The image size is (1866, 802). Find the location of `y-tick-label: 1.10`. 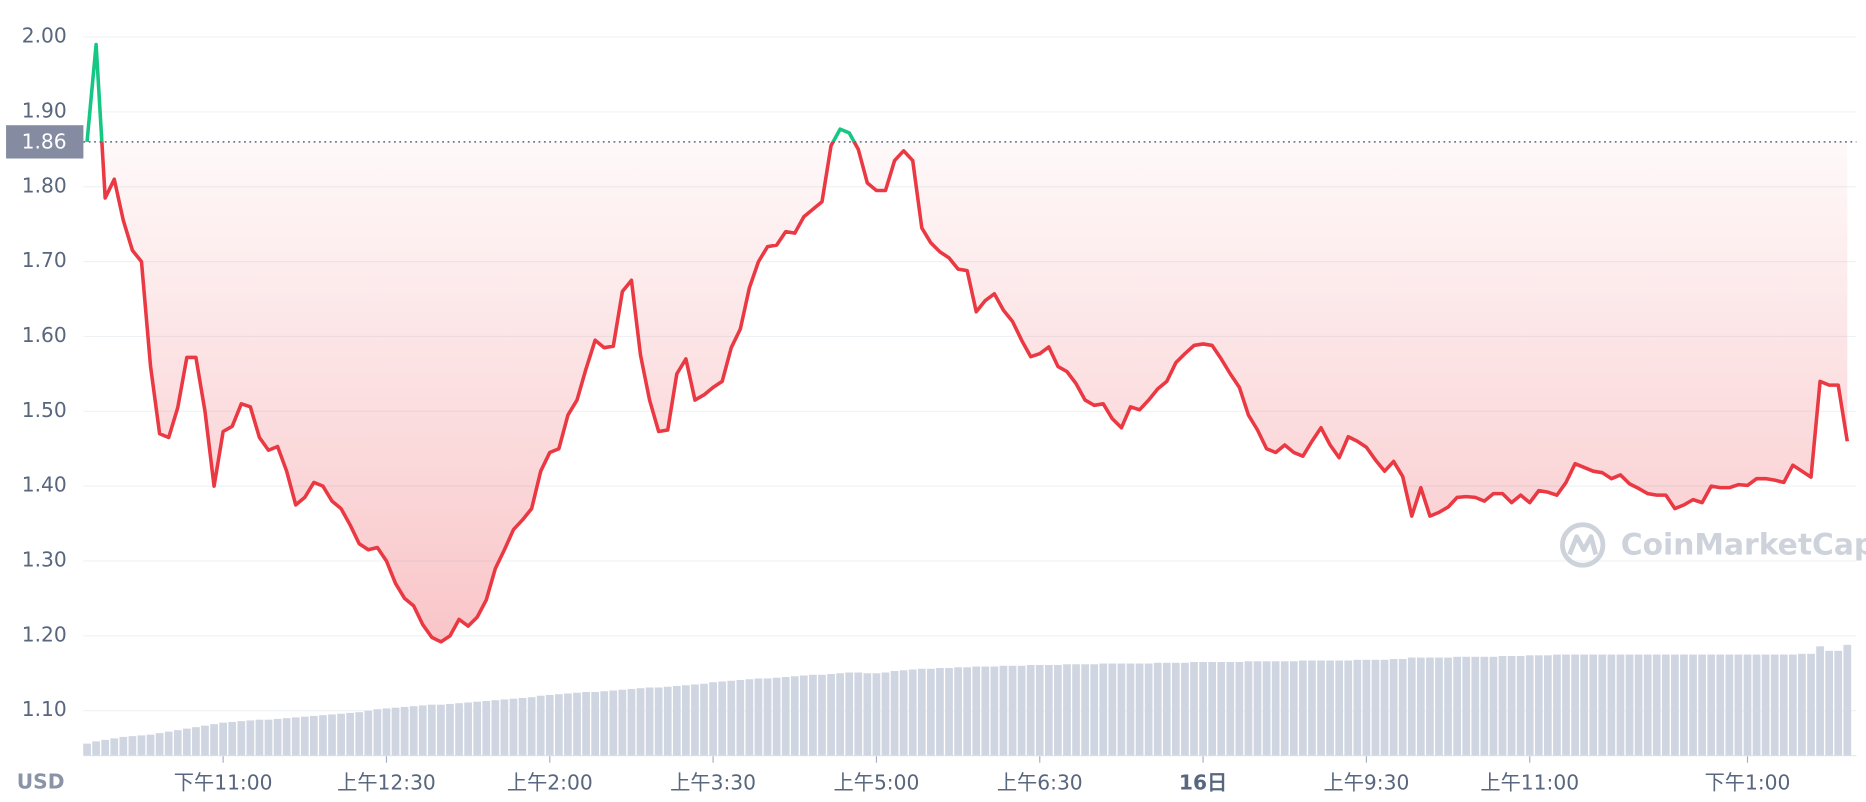

y-tick-label: 1.10 is located at coordinates (44, 709).